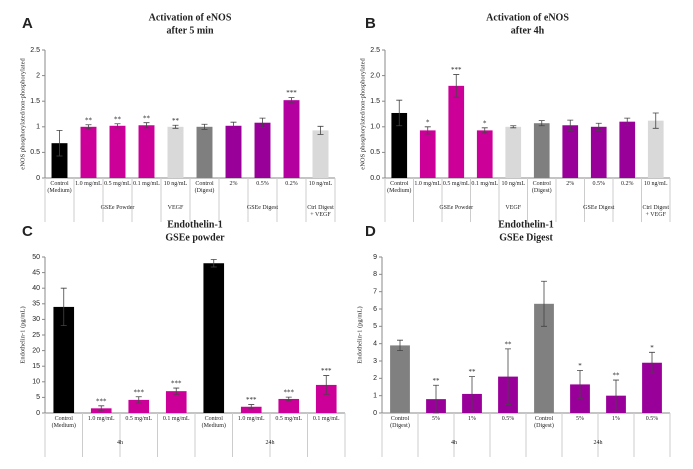 This screenshot has height=469, width=693. What do you see at coordinates (36, 335) in the screenshot?
I see `y-tick-label: 25` at bounding box center [36, 335].